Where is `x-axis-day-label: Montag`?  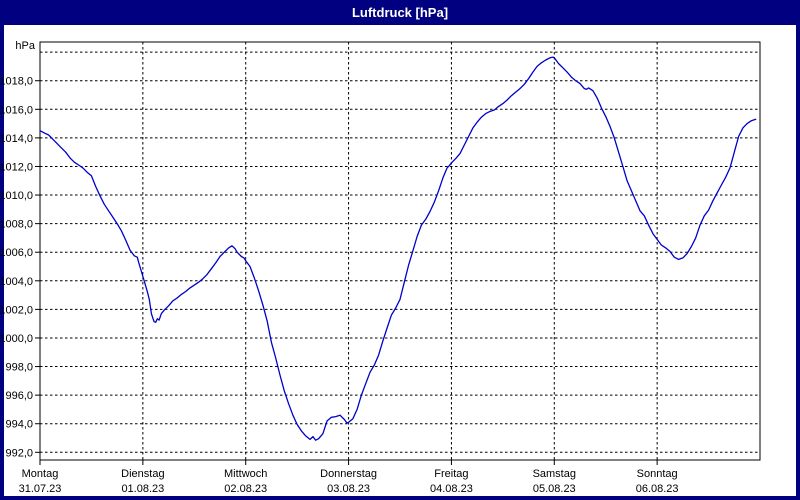 x-axis-day-label: Montag is located at coordinates (40, 474).